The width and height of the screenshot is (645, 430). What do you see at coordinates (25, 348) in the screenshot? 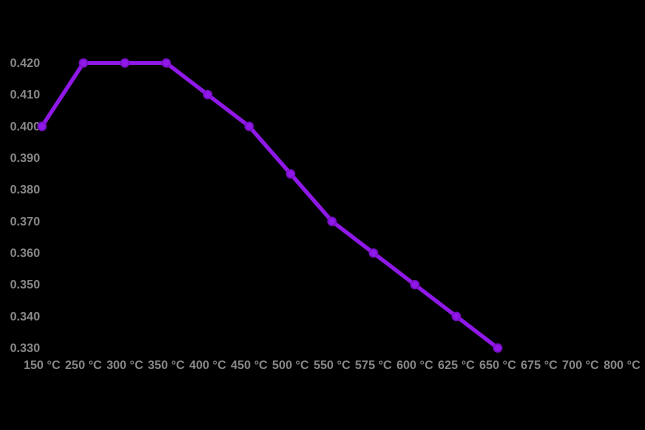
I see `y-axis-tick-label: 0.330` at bounding box center [25, 348].